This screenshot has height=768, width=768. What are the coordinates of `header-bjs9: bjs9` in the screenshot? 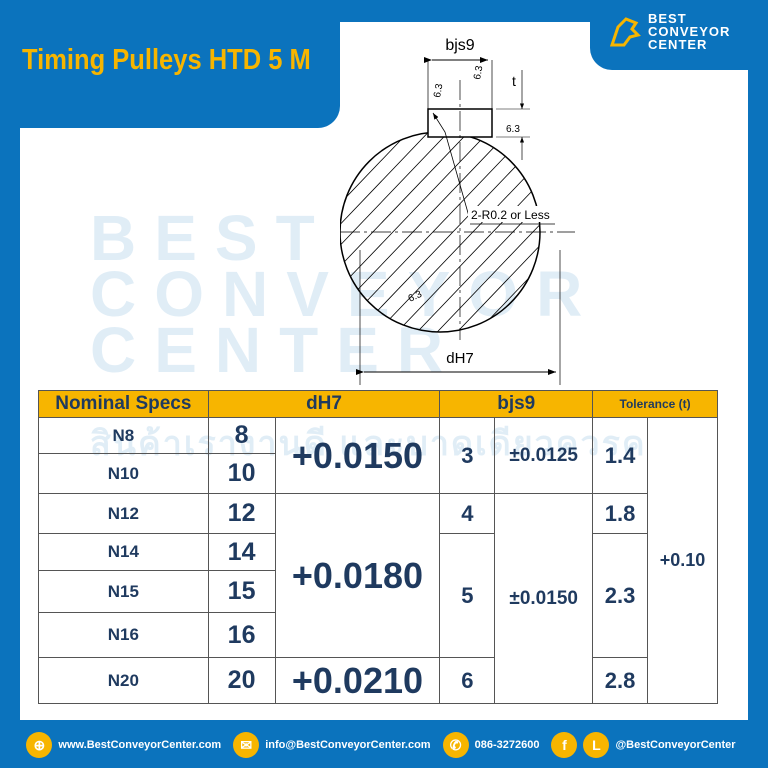 It's located at (516, 404).